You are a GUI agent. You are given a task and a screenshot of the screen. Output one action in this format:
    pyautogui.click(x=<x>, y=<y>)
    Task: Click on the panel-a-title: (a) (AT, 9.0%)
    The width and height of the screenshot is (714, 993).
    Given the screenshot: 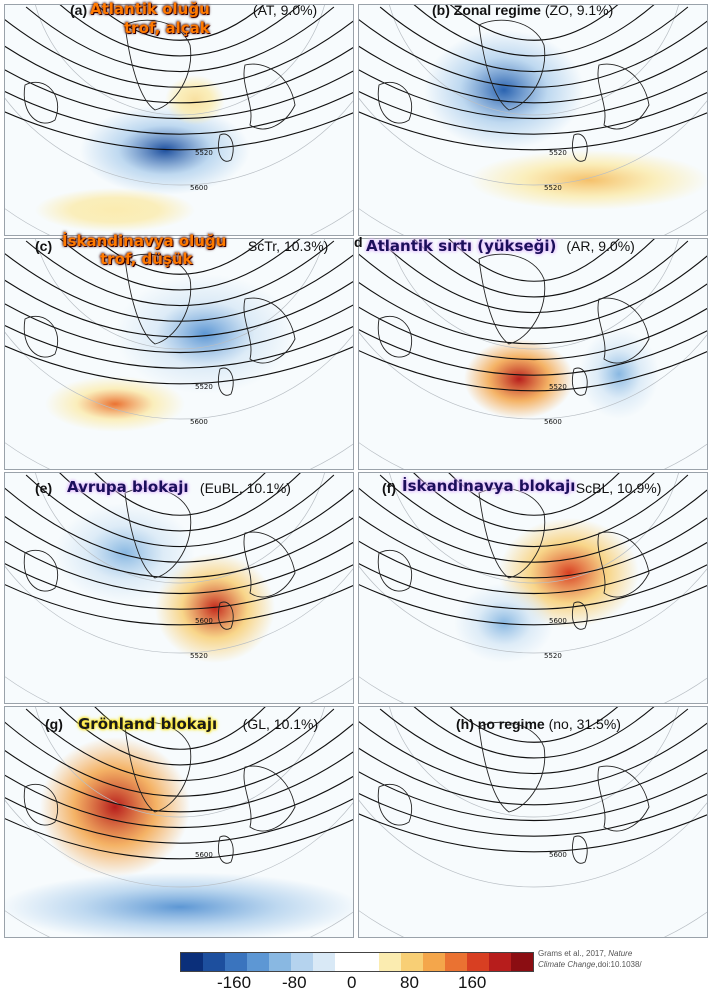 What is the action you would take?
    pyautogui.click(x=193, y=10)
    